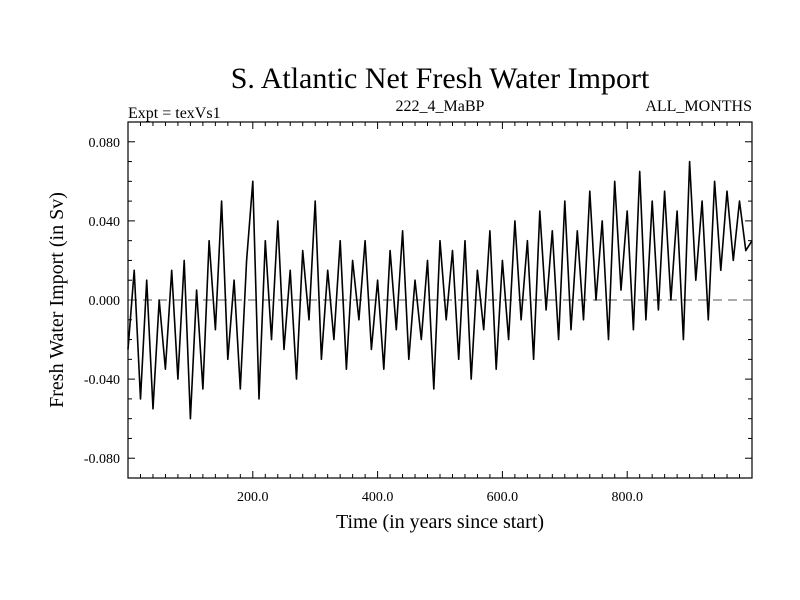 The height and width of the screenshot is (600, 800). I want to click on x-tick-label: 800.0, so click(627, 497).